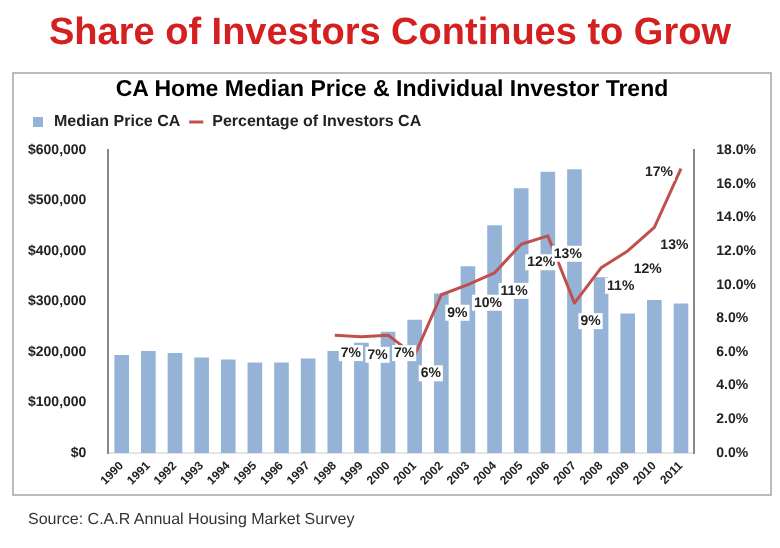  Describe the element at coordinates (191, 519) in the screenshot. I see `source-note: Source: C.A.R Annual Housing Market Survey` at that location.